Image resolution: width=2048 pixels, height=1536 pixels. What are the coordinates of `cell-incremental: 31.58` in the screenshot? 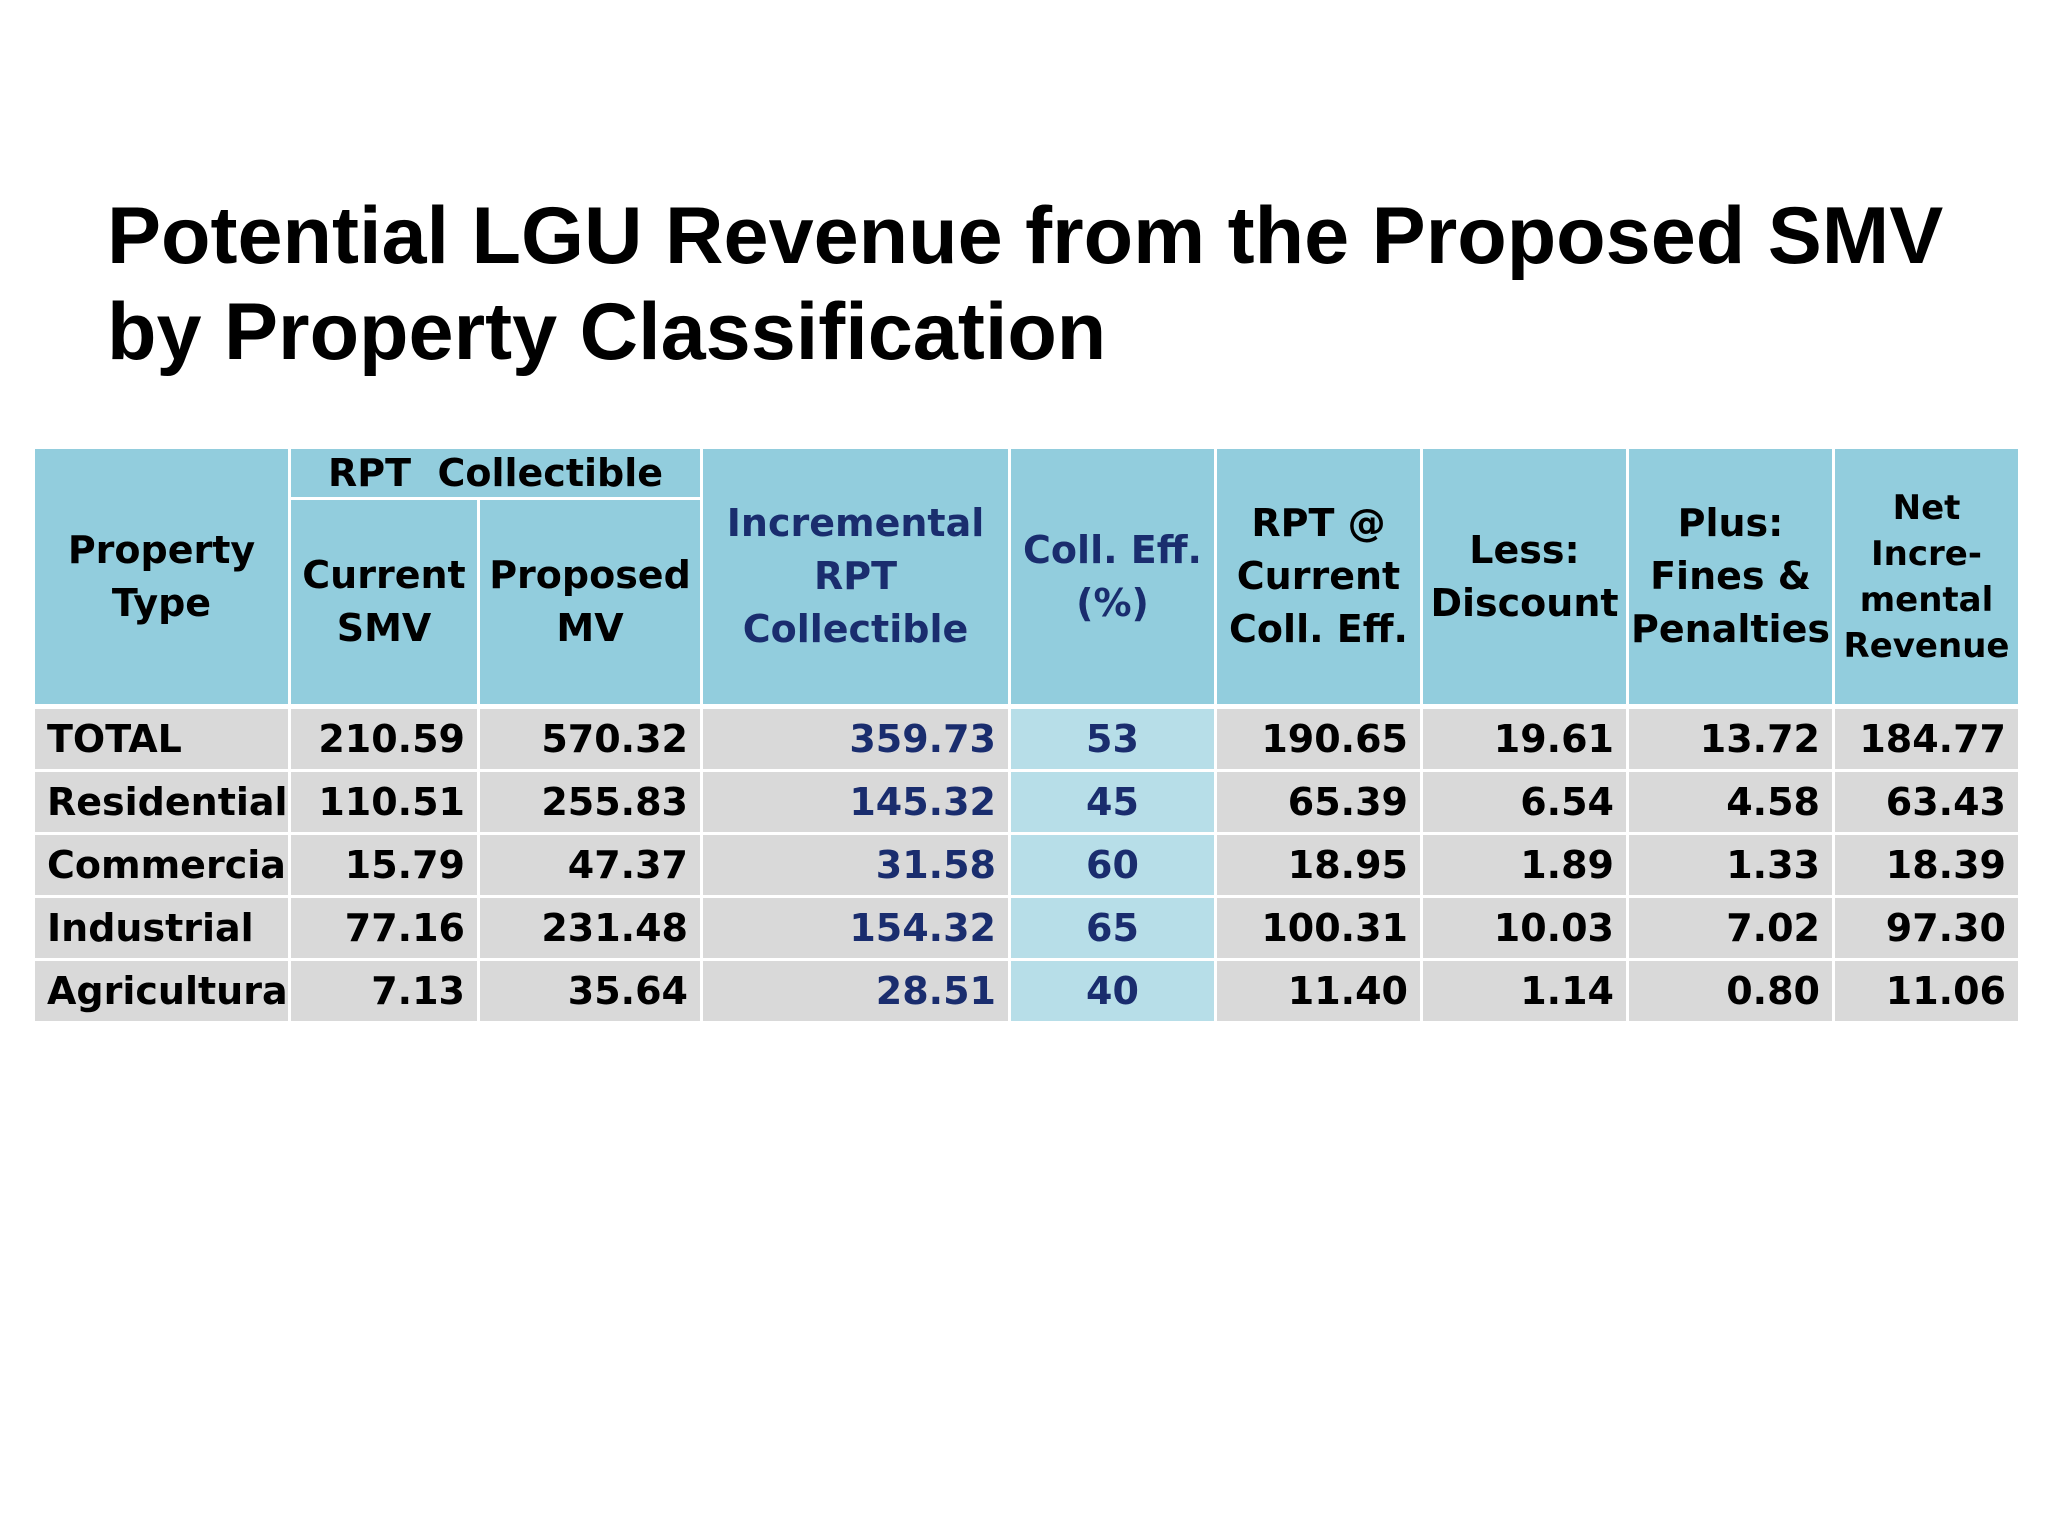 It's located at (855, 865).